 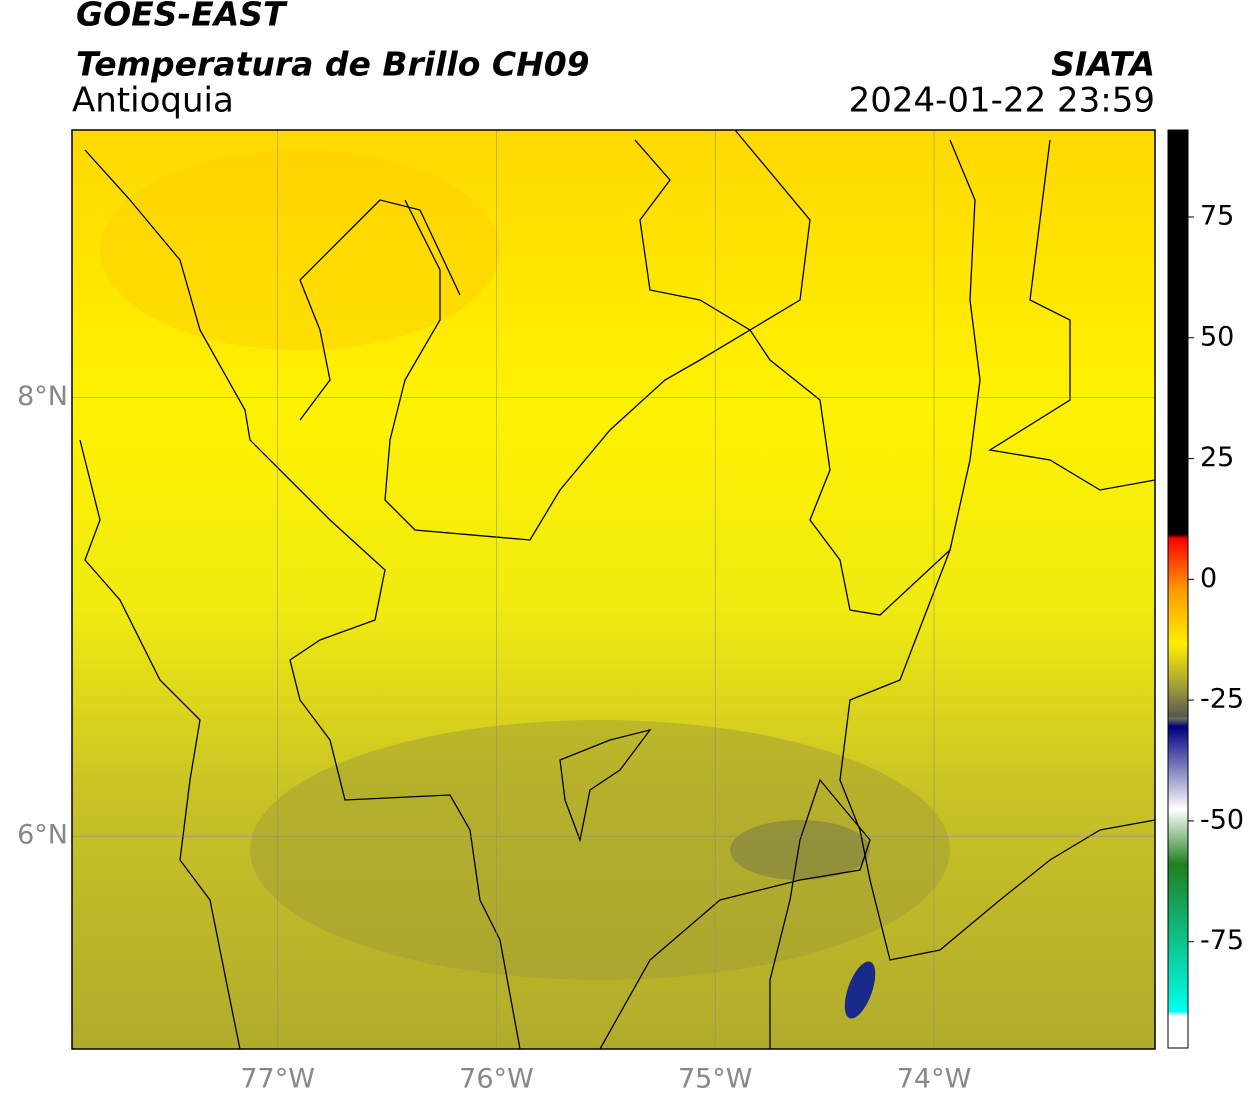 What do you see at coordinates (496, 1079) in the screenshot?
I see `x-tick-label: 76°W` at bounding box center [496, 1079].